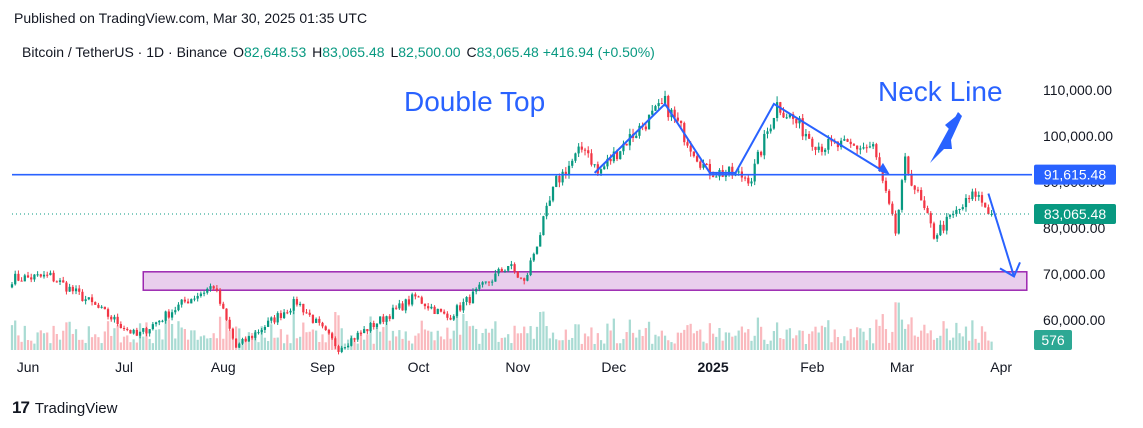  Describe the element at coordinates (740, 138) in the screenshot. I see `double-top-line` at that location.